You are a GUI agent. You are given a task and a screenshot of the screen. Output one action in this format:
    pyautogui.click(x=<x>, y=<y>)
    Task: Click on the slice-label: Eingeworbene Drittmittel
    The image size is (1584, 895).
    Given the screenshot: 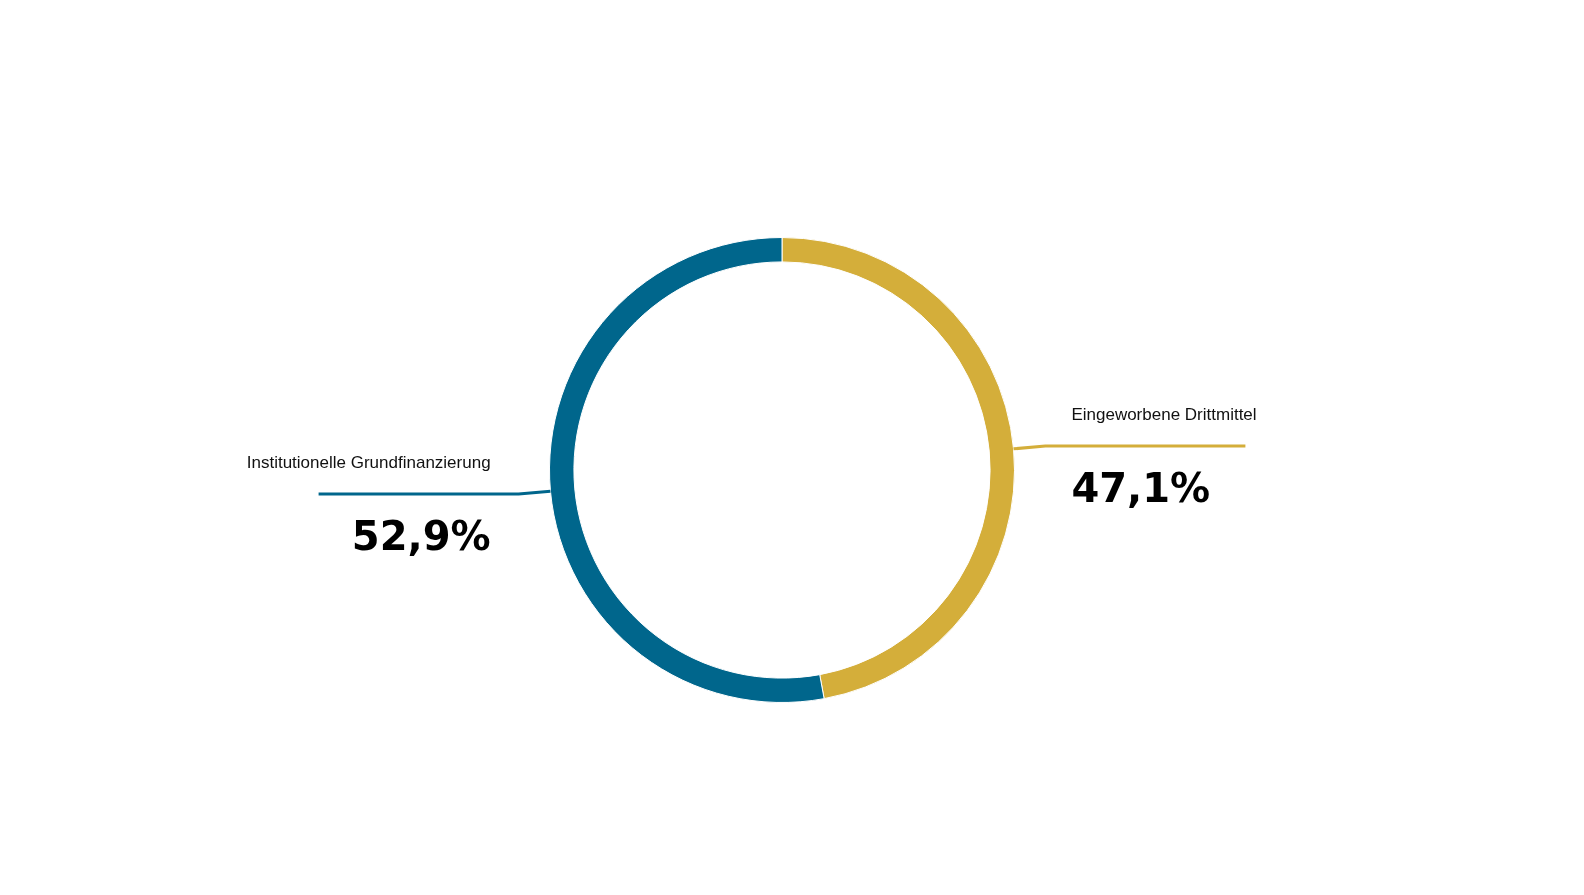 What is the action you would take?
    pyautogui.click(x=1164, y=414)
    